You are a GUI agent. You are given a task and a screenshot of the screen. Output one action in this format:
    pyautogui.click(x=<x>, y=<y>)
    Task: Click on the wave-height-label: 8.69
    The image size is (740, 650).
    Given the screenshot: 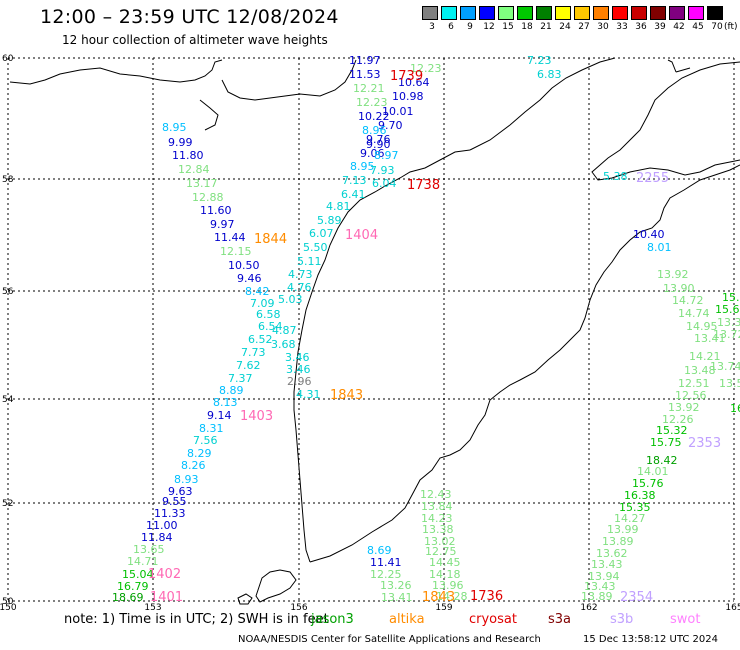 What is the action you would take?
    pyautogui.click(x=379, y=550)
    